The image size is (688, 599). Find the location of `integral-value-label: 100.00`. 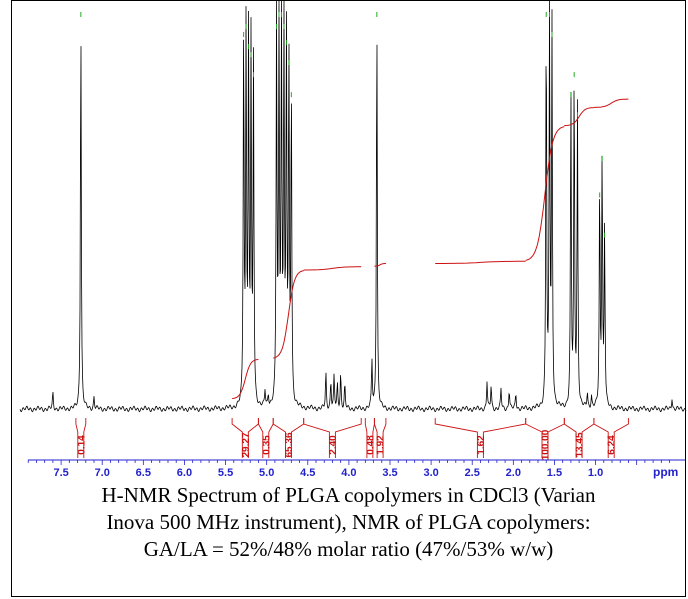

integral-value-label: 100.00 is located at coordinates (546, 444).